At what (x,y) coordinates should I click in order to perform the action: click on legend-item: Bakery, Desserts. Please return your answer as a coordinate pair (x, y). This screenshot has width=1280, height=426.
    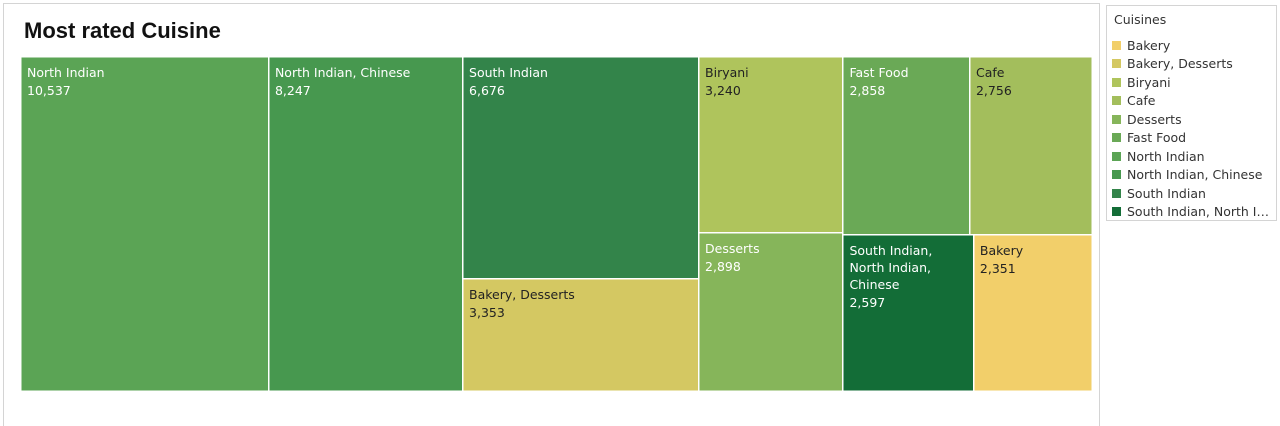
    Looking at the image, I should click on (1192, 64).